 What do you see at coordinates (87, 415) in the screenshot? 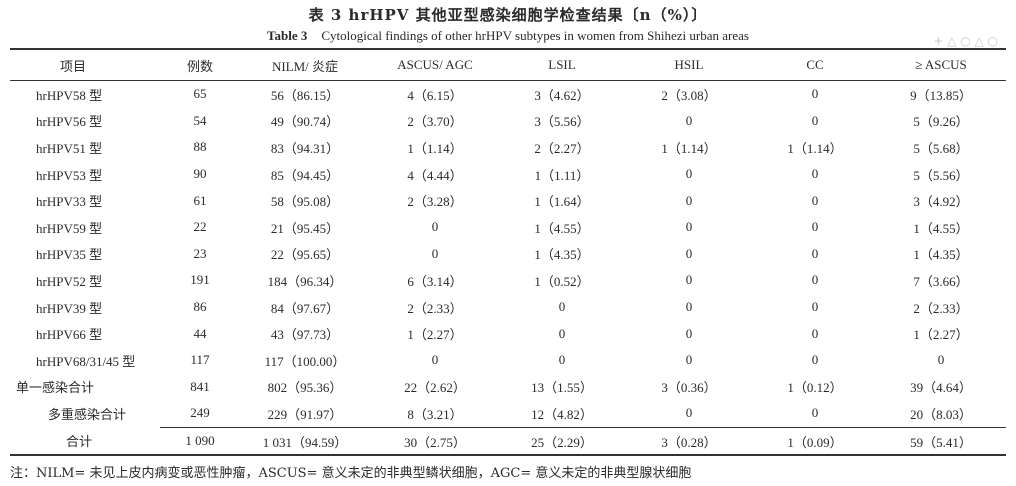
I see `row-label: 多重感染合计` at bounding box center [87, 415].